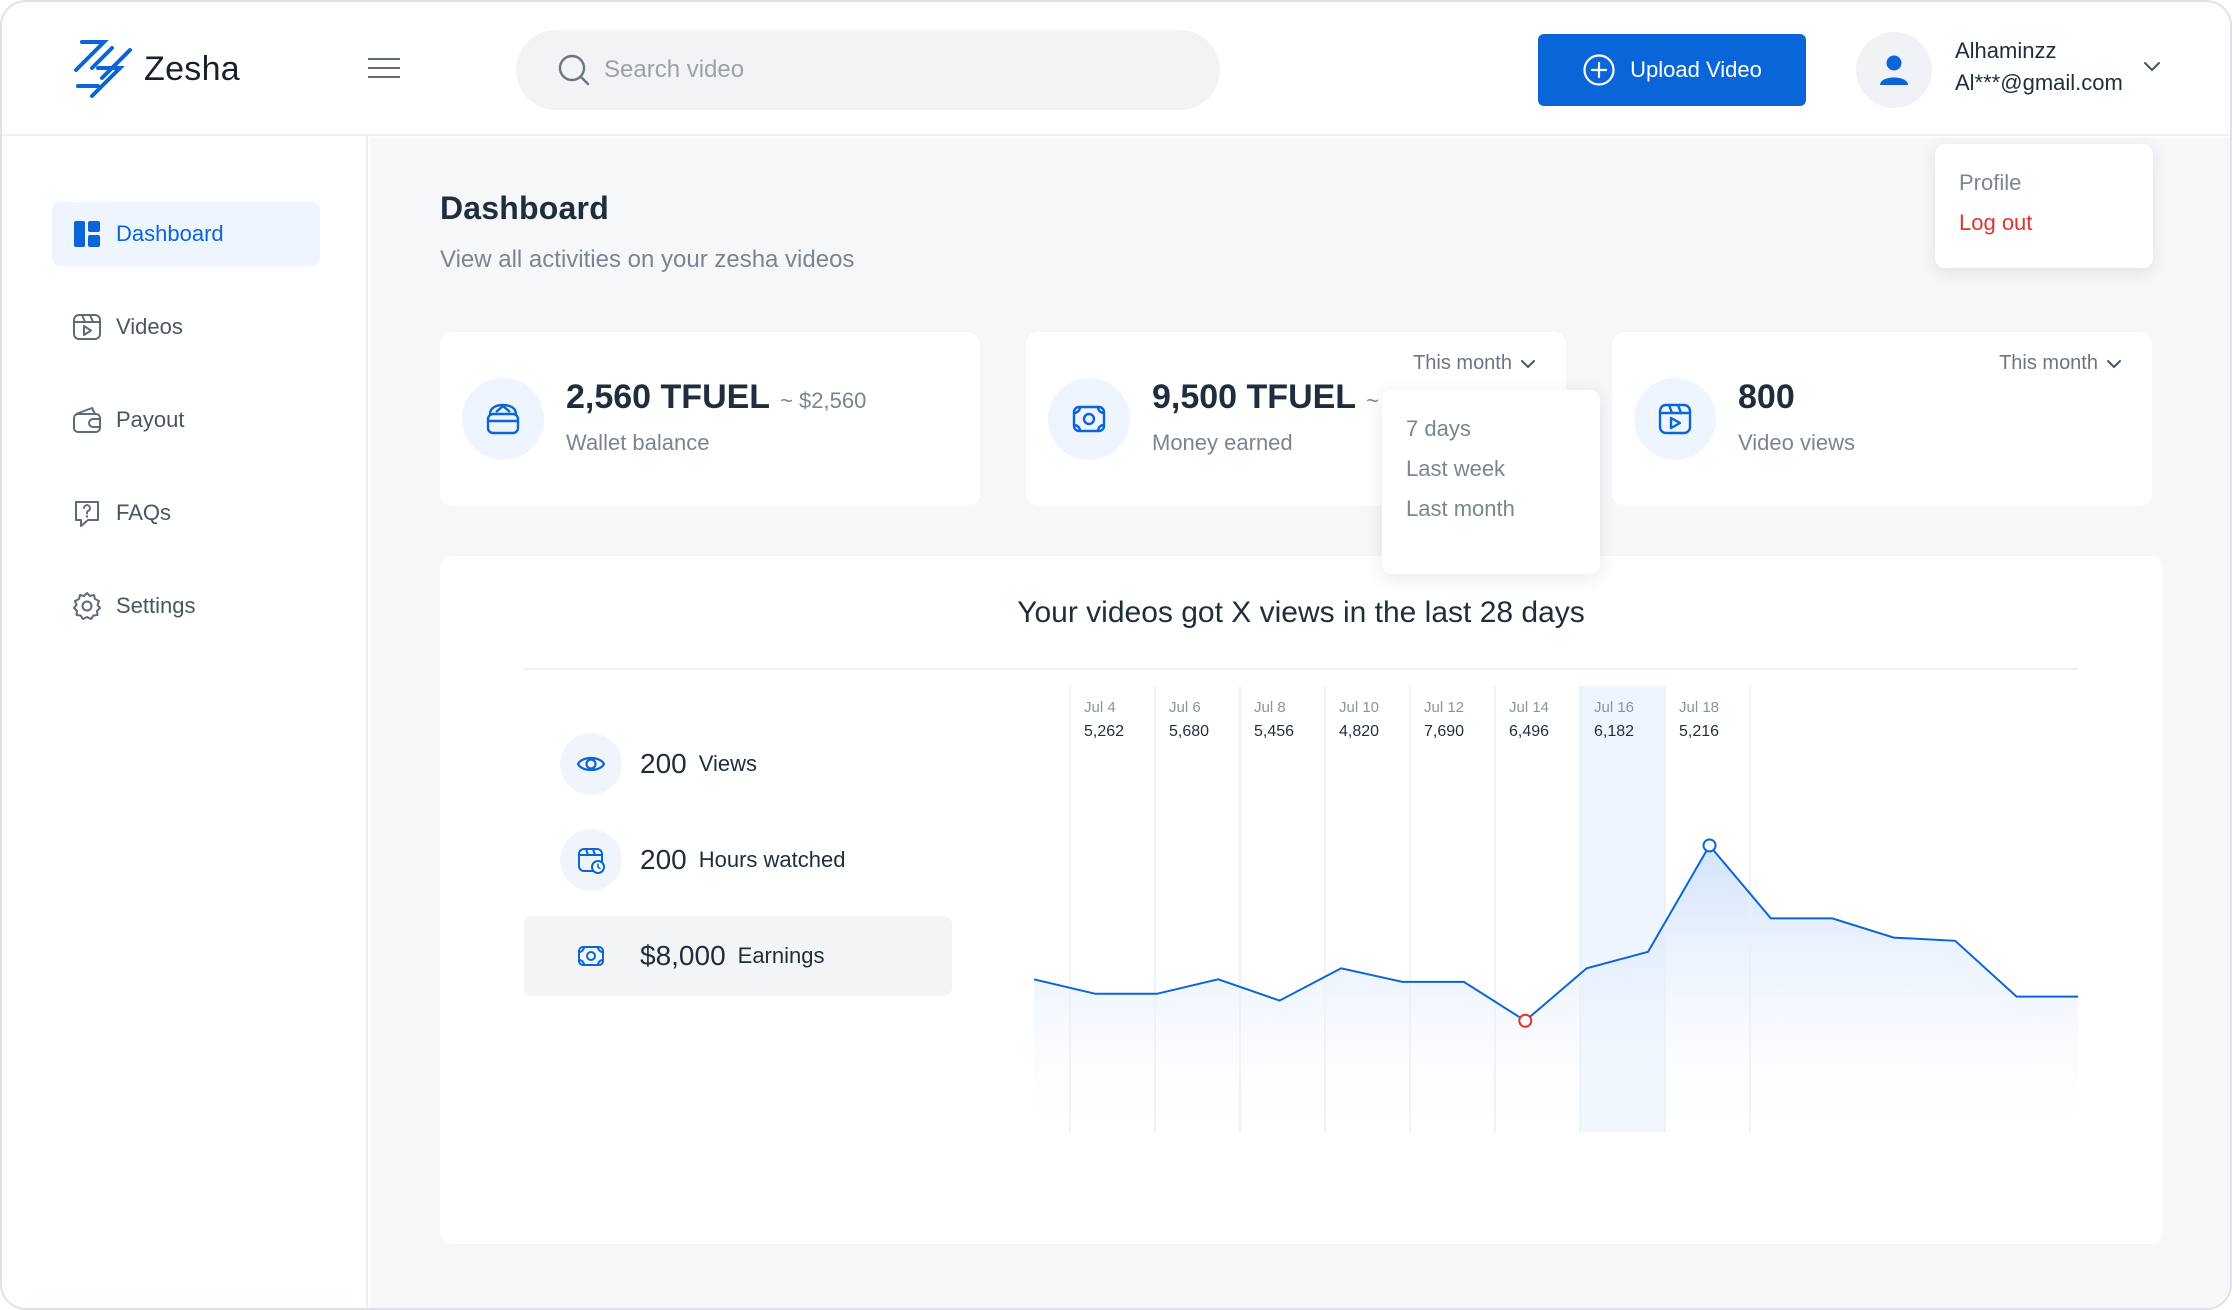 Image resolution: width=2232 pixels, height=1310 pixels. Describe the element at coordinates (1796, 442) in the screenshot. I see `stat-label: Video views` at that location.